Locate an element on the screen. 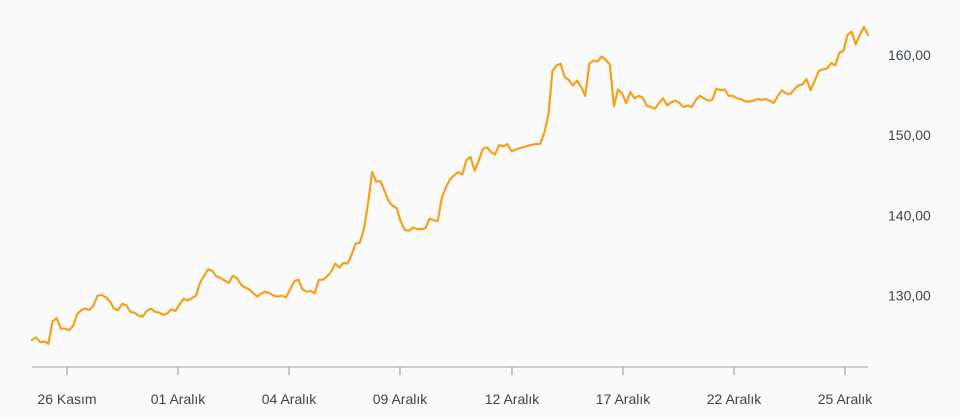 Image resolution: width=960 pixels, height=417 pixels. x-tick-label: 04 Aralık is located at coordinates (289, 399).